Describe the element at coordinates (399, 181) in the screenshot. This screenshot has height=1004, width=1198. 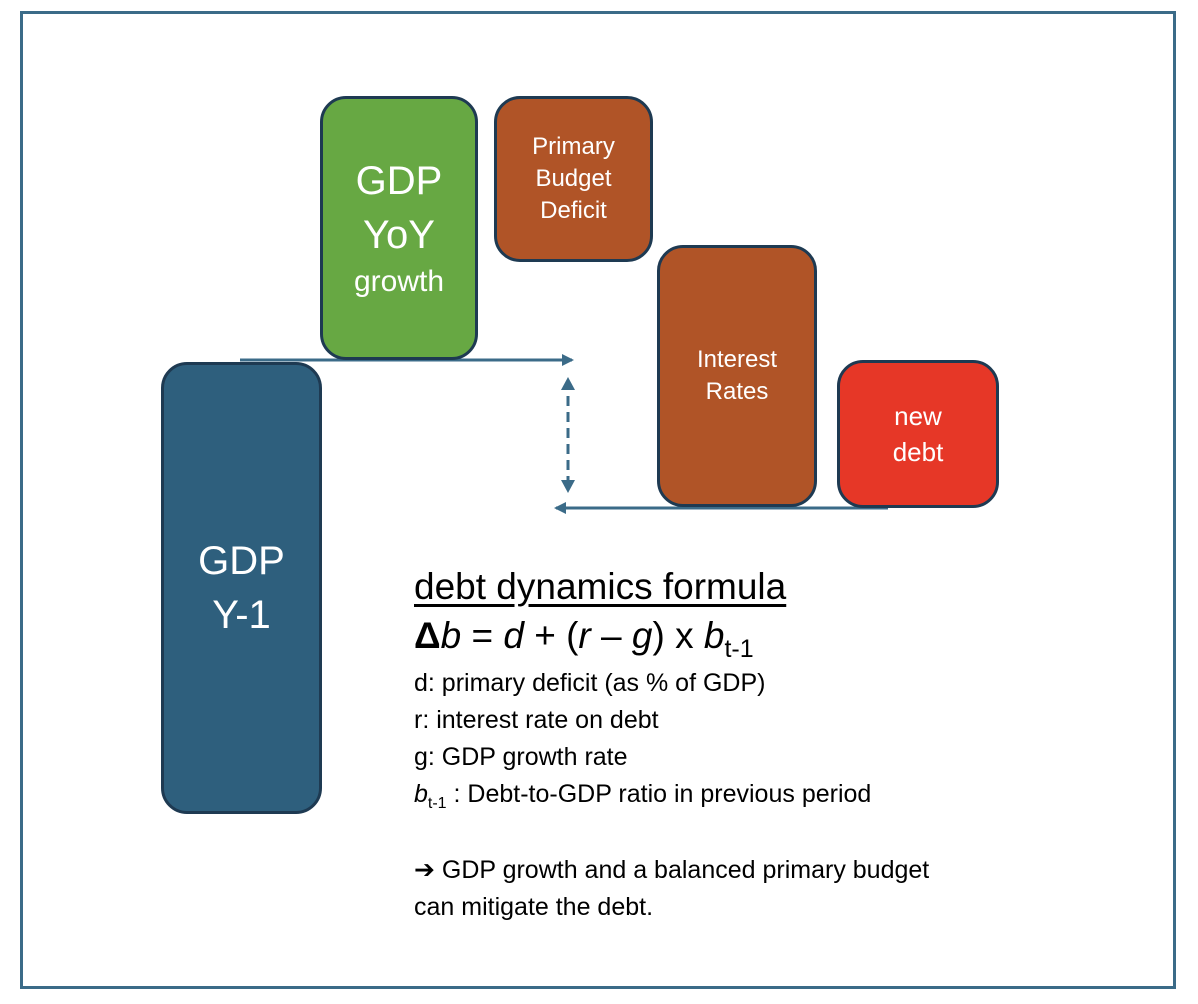
I see `gdp-yoy-line1: GDP` at that location.